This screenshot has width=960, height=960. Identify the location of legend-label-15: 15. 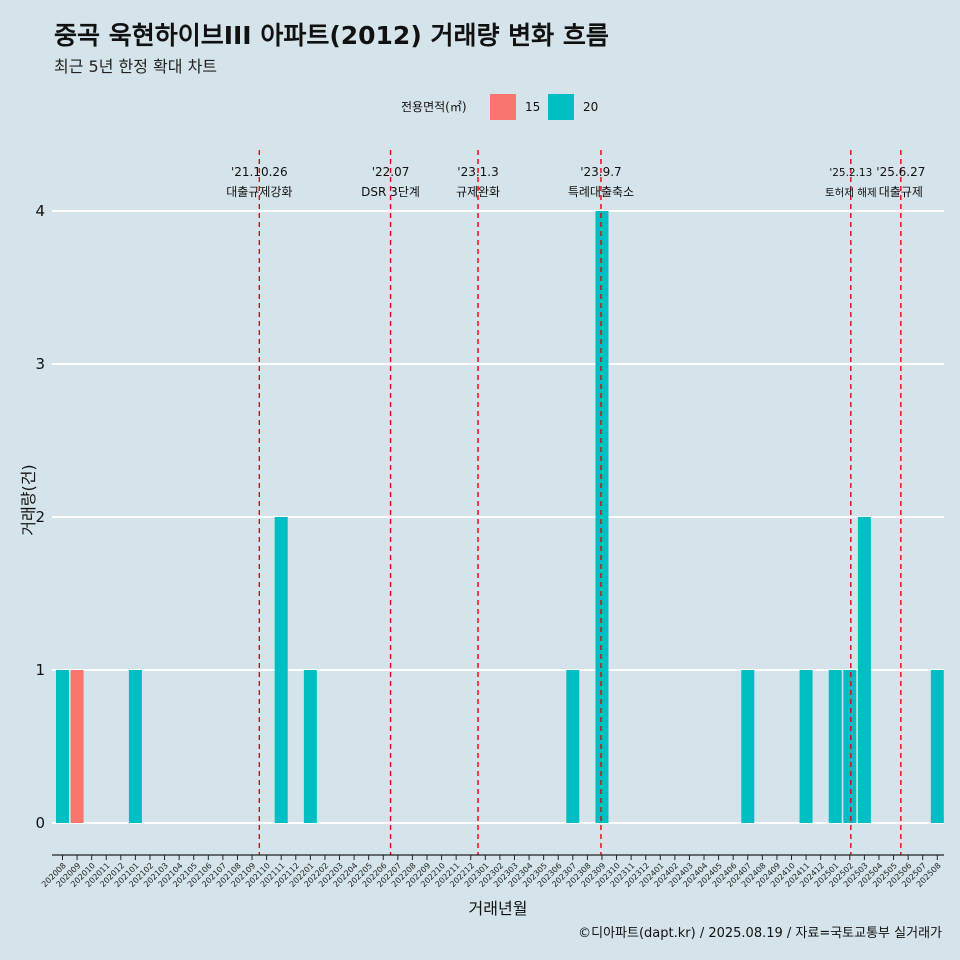
(532, 107).